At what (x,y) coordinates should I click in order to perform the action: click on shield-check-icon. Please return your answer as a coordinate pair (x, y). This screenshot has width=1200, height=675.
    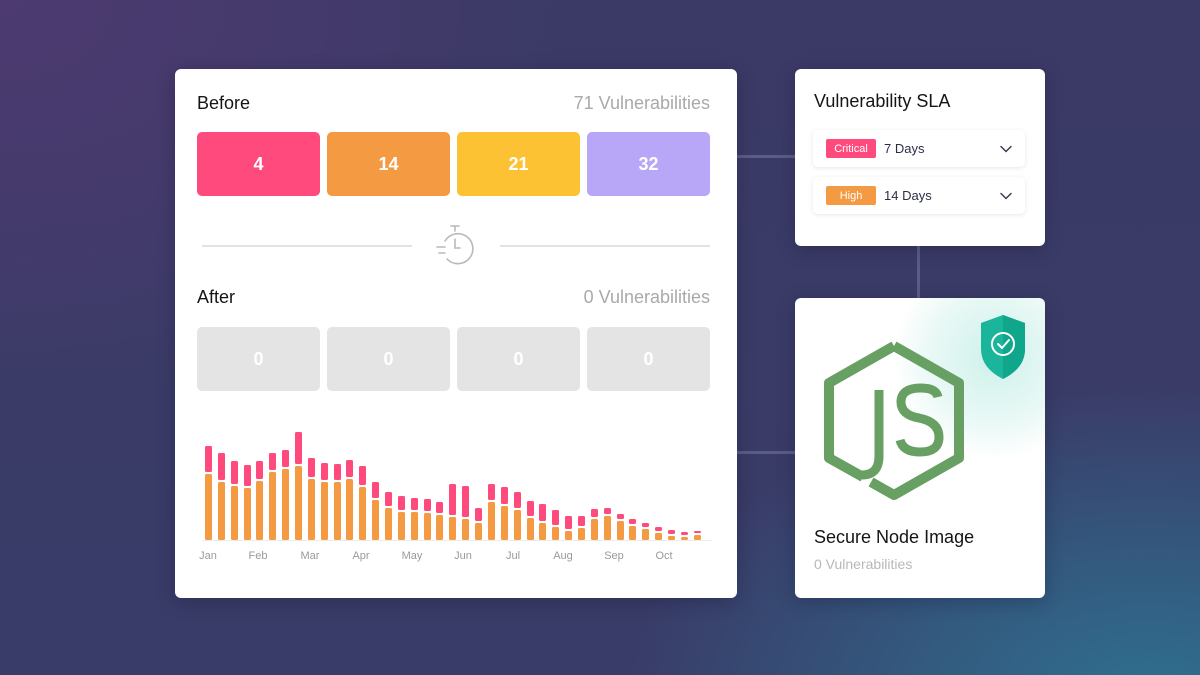
    Looking at the image, I should click on (1003, 347).